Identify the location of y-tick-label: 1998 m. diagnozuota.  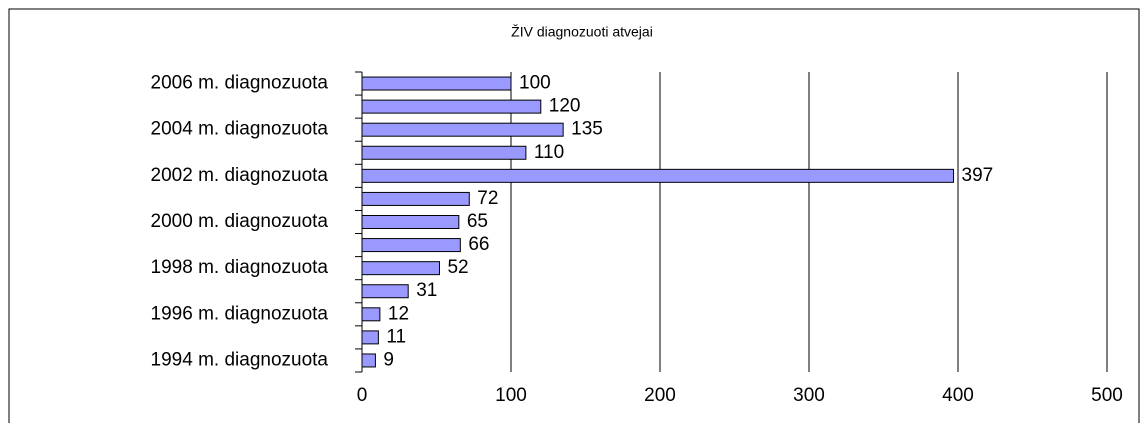
(240, 267).